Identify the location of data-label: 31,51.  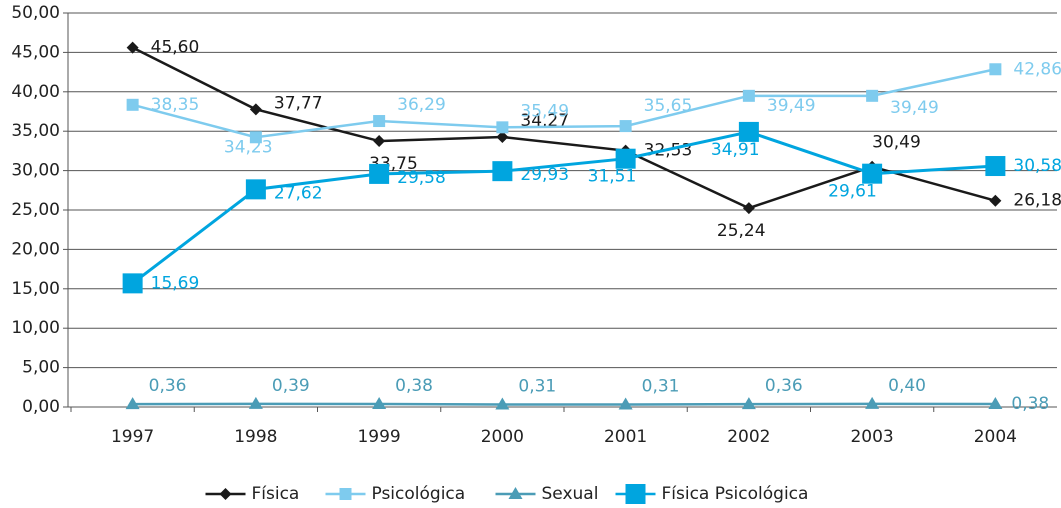
(612, 177).